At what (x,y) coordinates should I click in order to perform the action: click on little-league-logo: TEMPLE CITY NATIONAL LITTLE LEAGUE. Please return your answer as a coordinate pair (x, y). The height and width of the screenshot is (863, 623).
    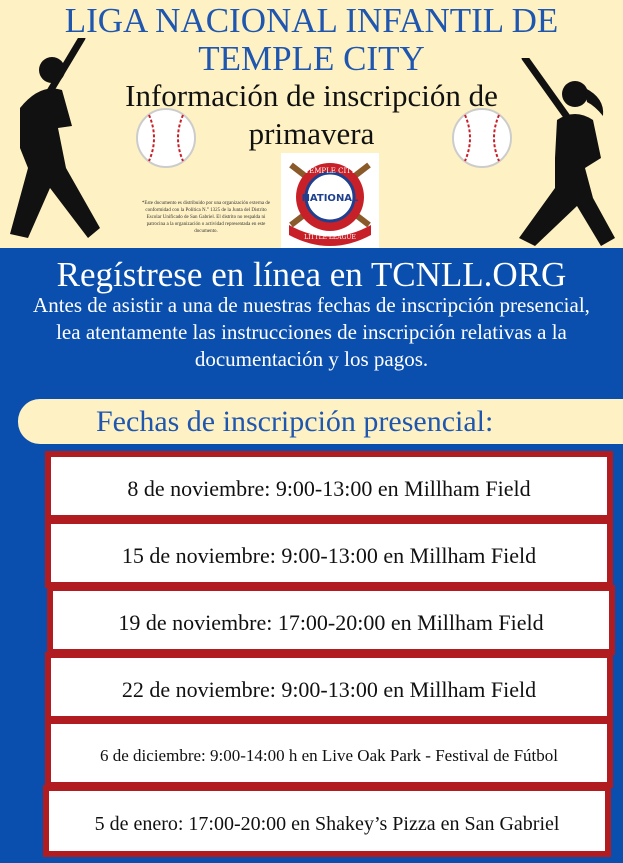
    Looking at the image, I should click on (330, 200).